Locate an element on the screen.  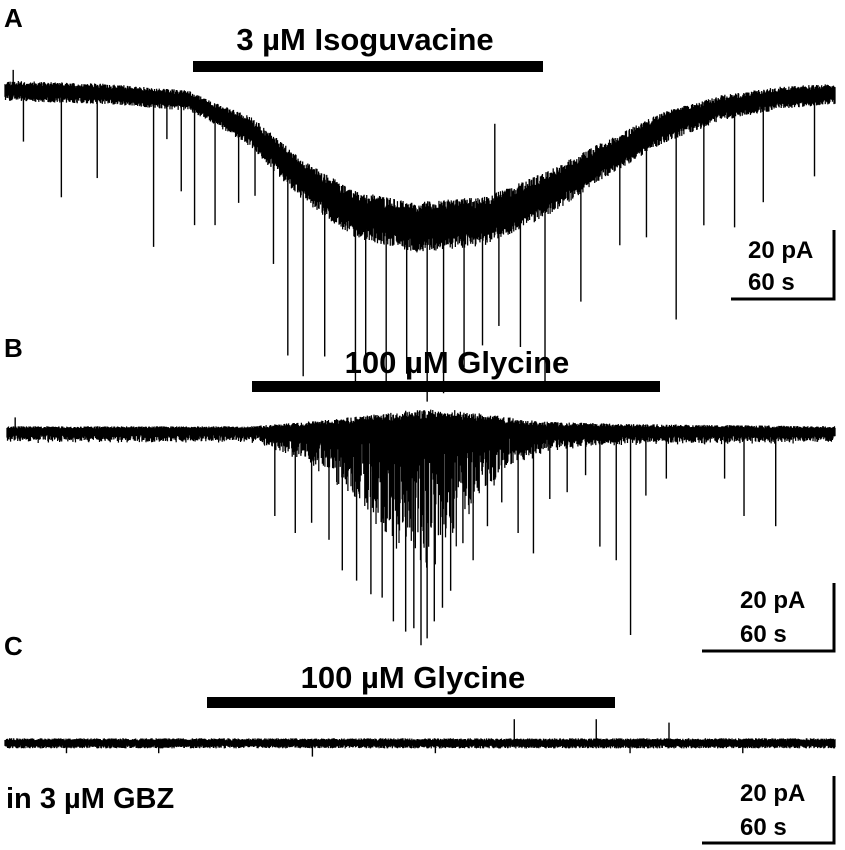
panel-c-scale-bar: 20 pA 60 s is located at coordinates (769, 810).